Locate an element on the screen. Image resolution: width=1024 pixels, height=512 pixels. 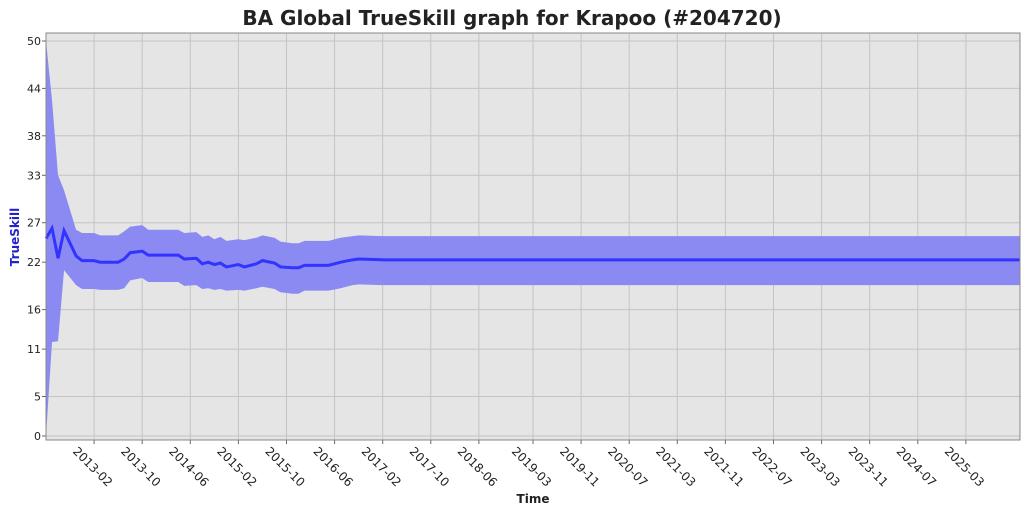
x-axis-label: Time is located at coordinates (533, 499).